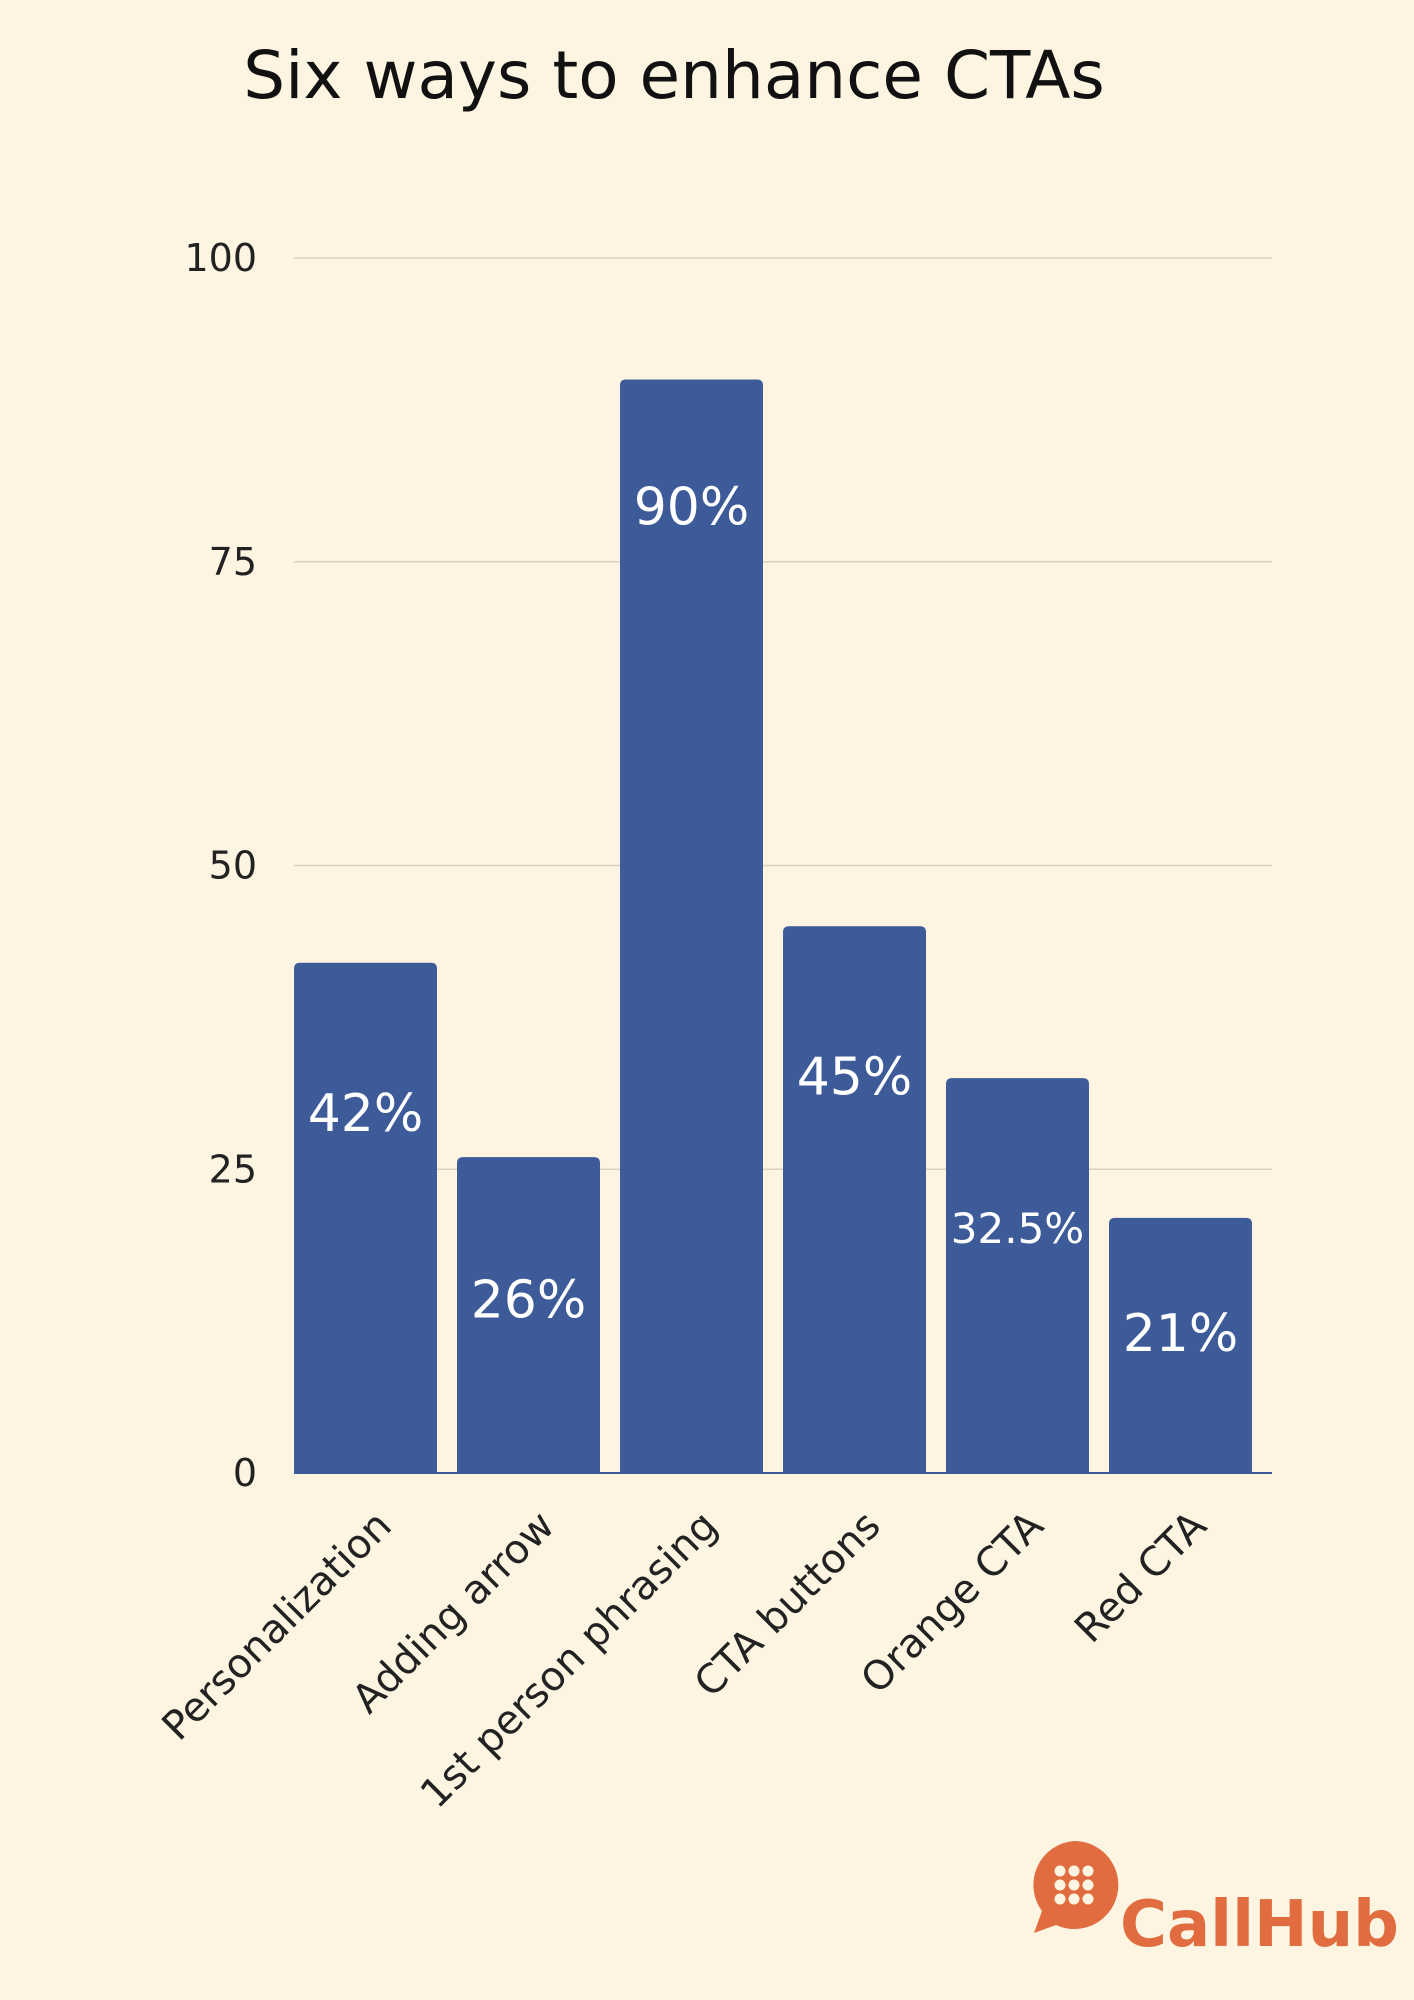  I want to click on bar-data-label: 21%, so click(1181, 1334).